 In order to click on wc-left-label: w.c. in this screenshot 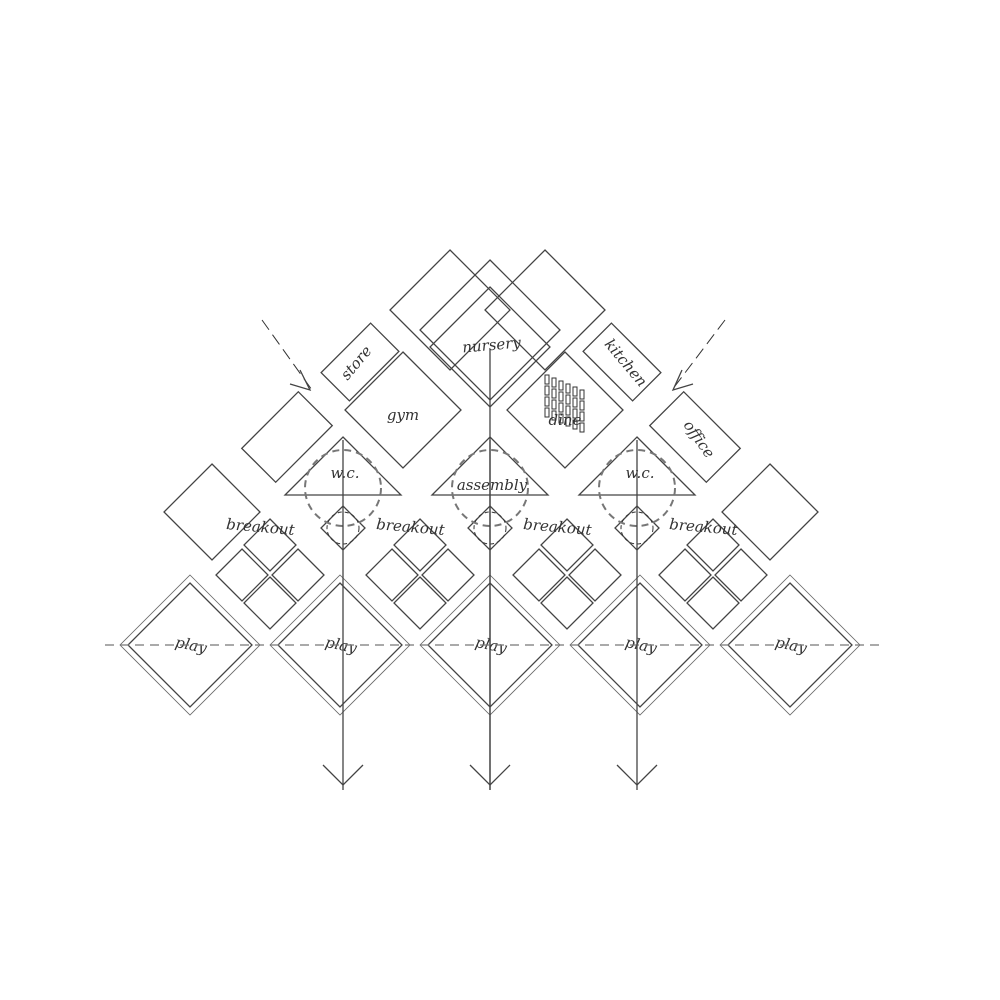, I will do `click(345, 473)`.